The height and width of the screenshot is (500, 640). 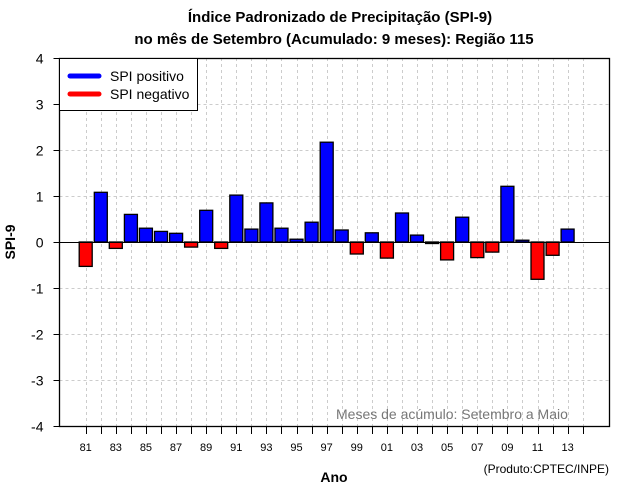 What do you see at coordinates (40, 105) in the screenshot?
I see `y-tick-label: 3` at bounding box center [40, 105].